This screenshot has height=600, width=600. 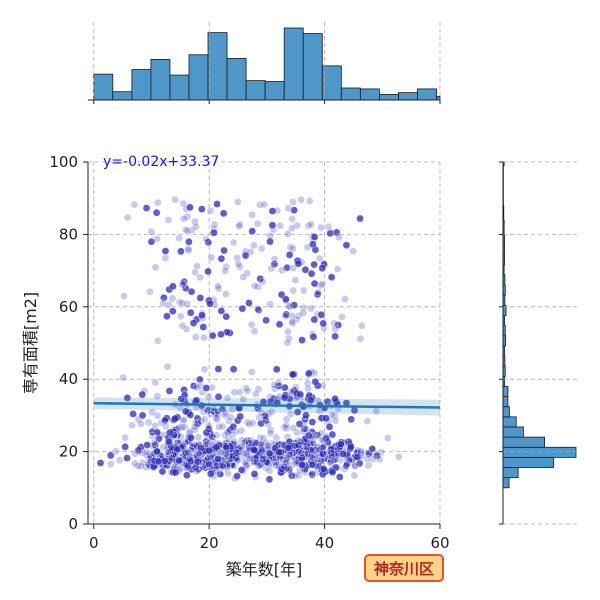 What do you see at coordinates (73, 524) in the screenshot?
I see `y-tick-label-0: 0` at bounding box center [73, 524].